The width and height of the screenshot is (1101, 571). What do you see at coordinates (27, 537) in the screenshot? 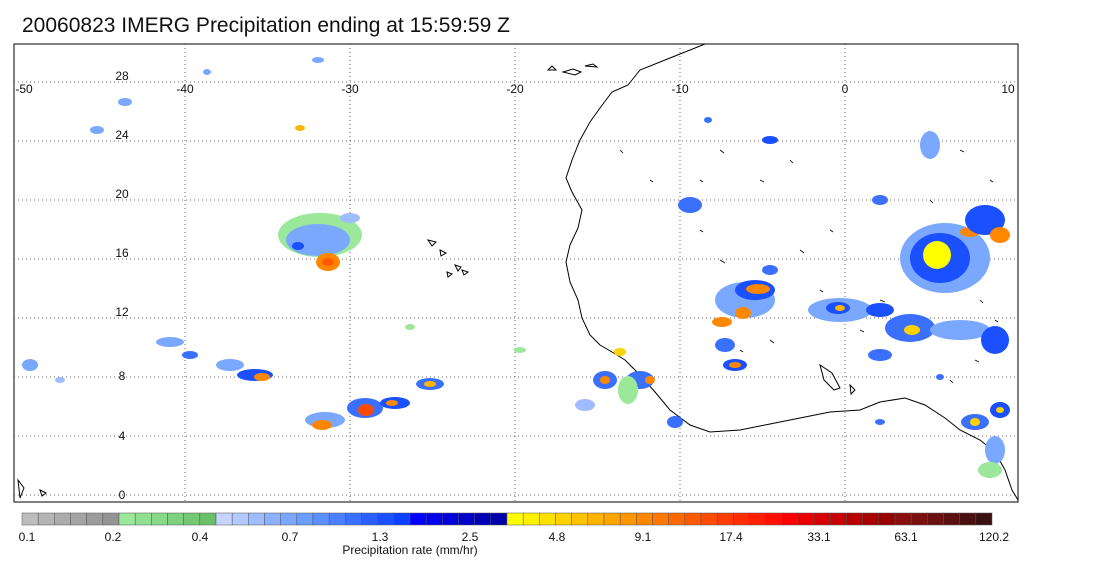
I see `colorbar-tick: 0.1` at bounding box center [27, 537].